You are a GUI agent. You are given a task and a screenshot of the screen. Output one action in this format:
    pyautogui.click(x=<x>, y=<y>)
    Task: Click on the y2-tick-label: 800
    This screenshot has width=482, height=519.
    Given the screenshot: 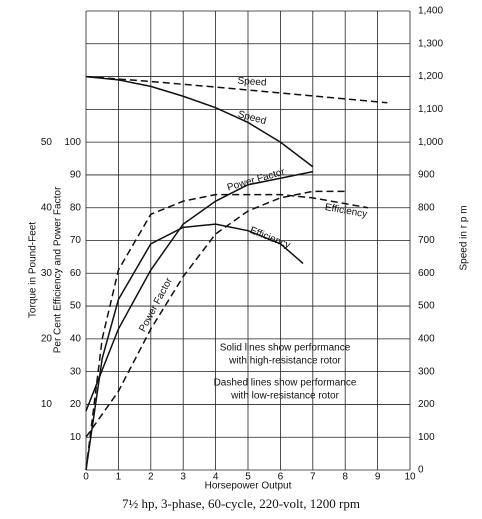 What is the action you would take?
    pyautogui.click(x=426, y=207)
    